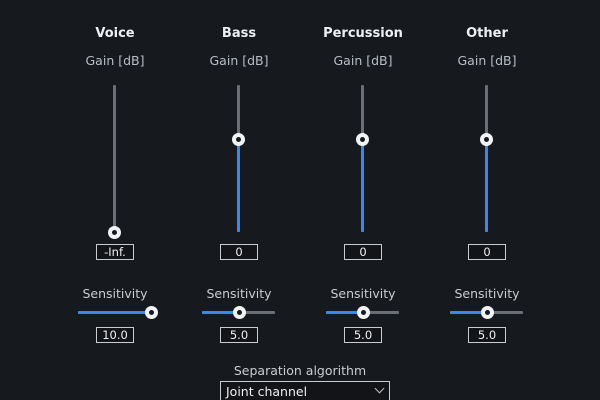 The width and height of the screenshot is (600, 400). What do you see at coordinates (363, 33) in the screenshot?
I see `channel-title: Percussion` at bounding box center [363, 33].